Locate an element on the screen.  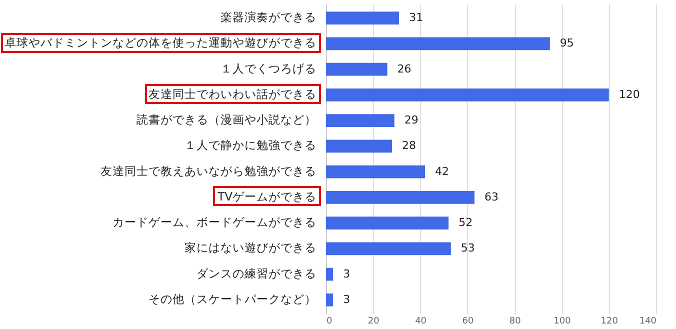
y-tick-label: 楽器演奏ができる is located at coordinates (268, 17).